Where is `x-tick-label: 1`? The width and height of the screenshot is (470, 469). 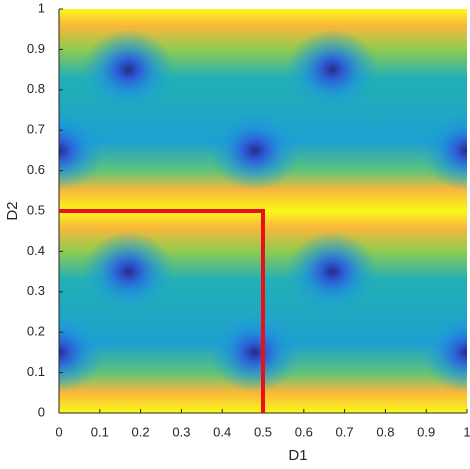 x-tick-label: 1 is located at coordinates (466, 431).